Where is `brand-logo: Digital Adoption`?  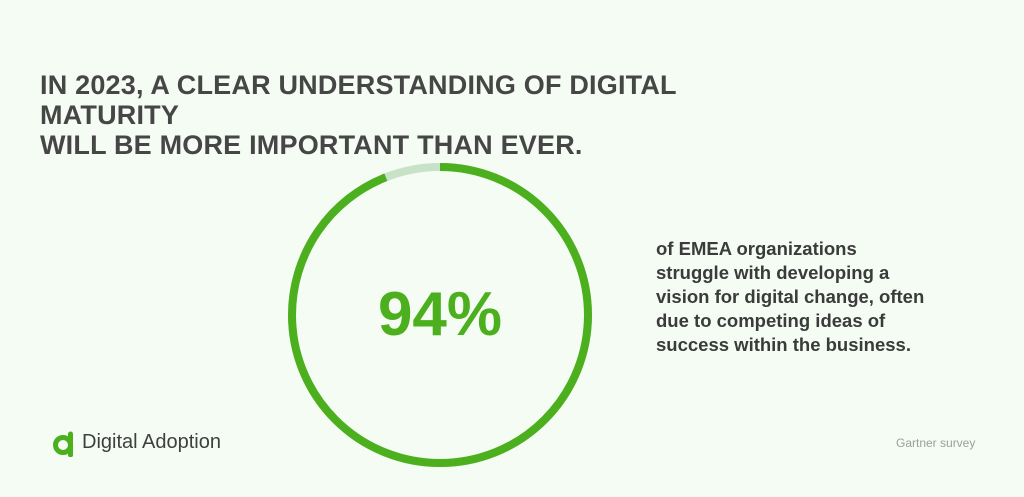 brand-logo: Digital Adoption is located at coordinates (136, 442).